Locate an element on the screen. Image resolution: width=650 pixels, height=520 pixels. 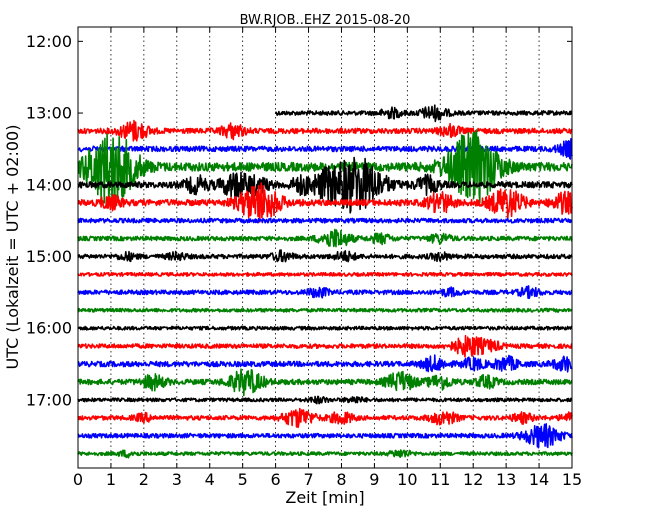
y-tick-label: 13:00 is located at coordinates (49, 113).